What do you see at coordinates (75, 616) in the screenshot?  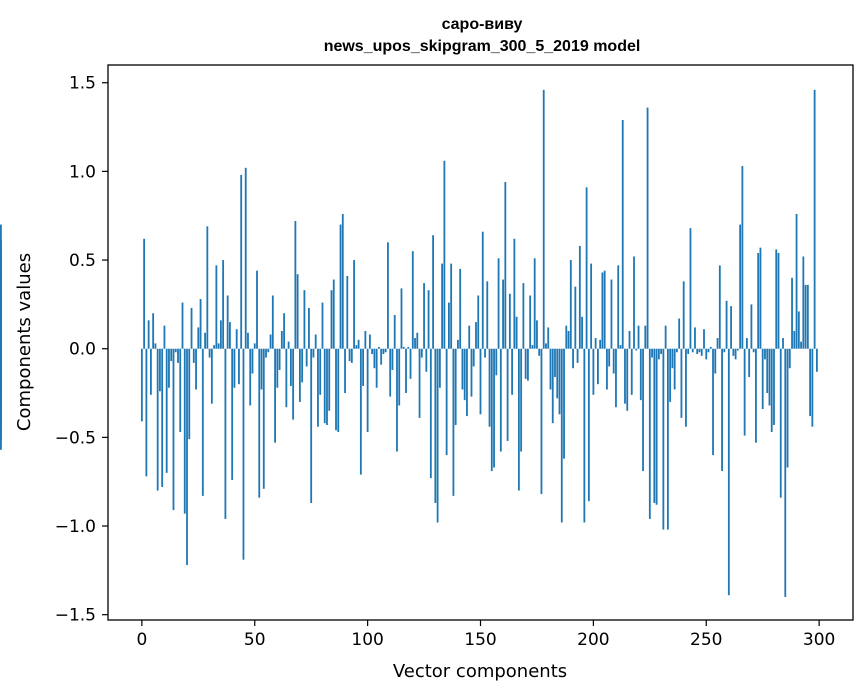 I see `y-tick-label: −1.5` at bounding box center [75, 616].